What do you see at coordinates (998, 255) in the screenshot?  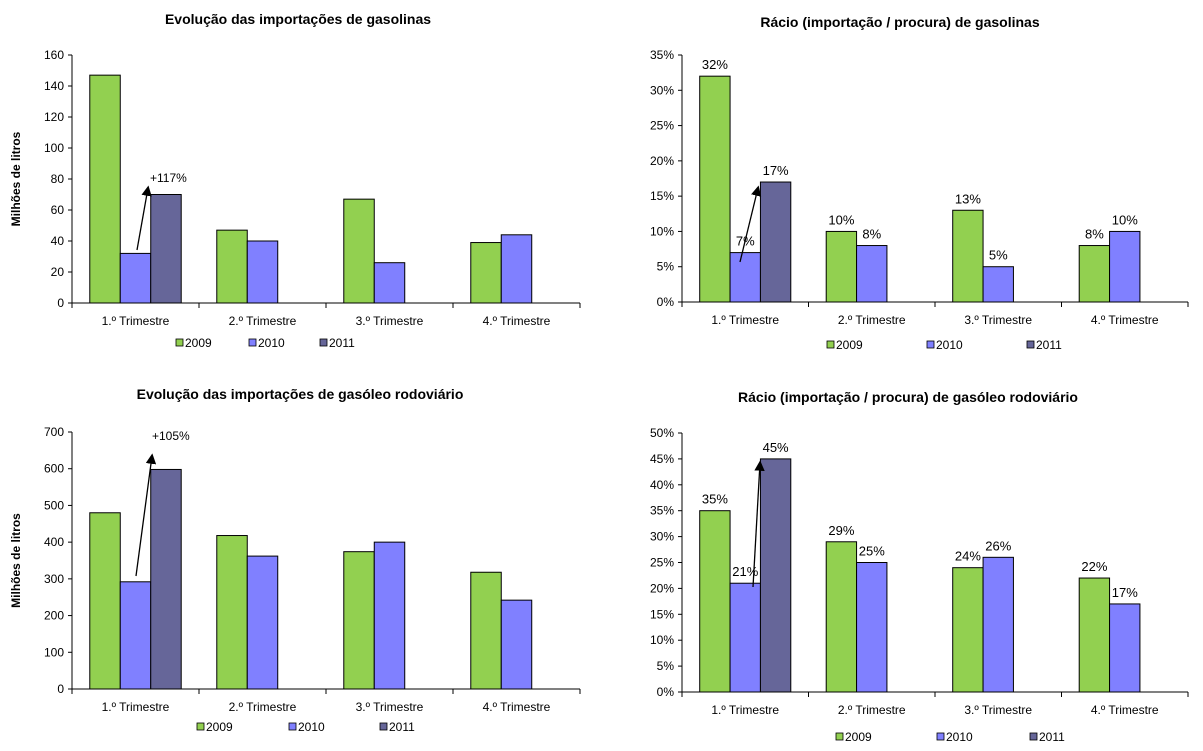 I see `data-label: 5%` at bounding box center [998, 255].